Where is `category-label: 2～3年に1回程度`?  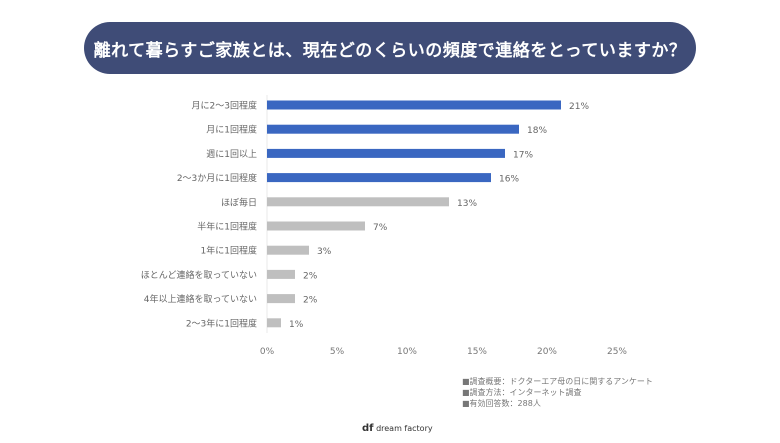
category-label: 2～3年に1回程度 is located at coordinates (221, 323).